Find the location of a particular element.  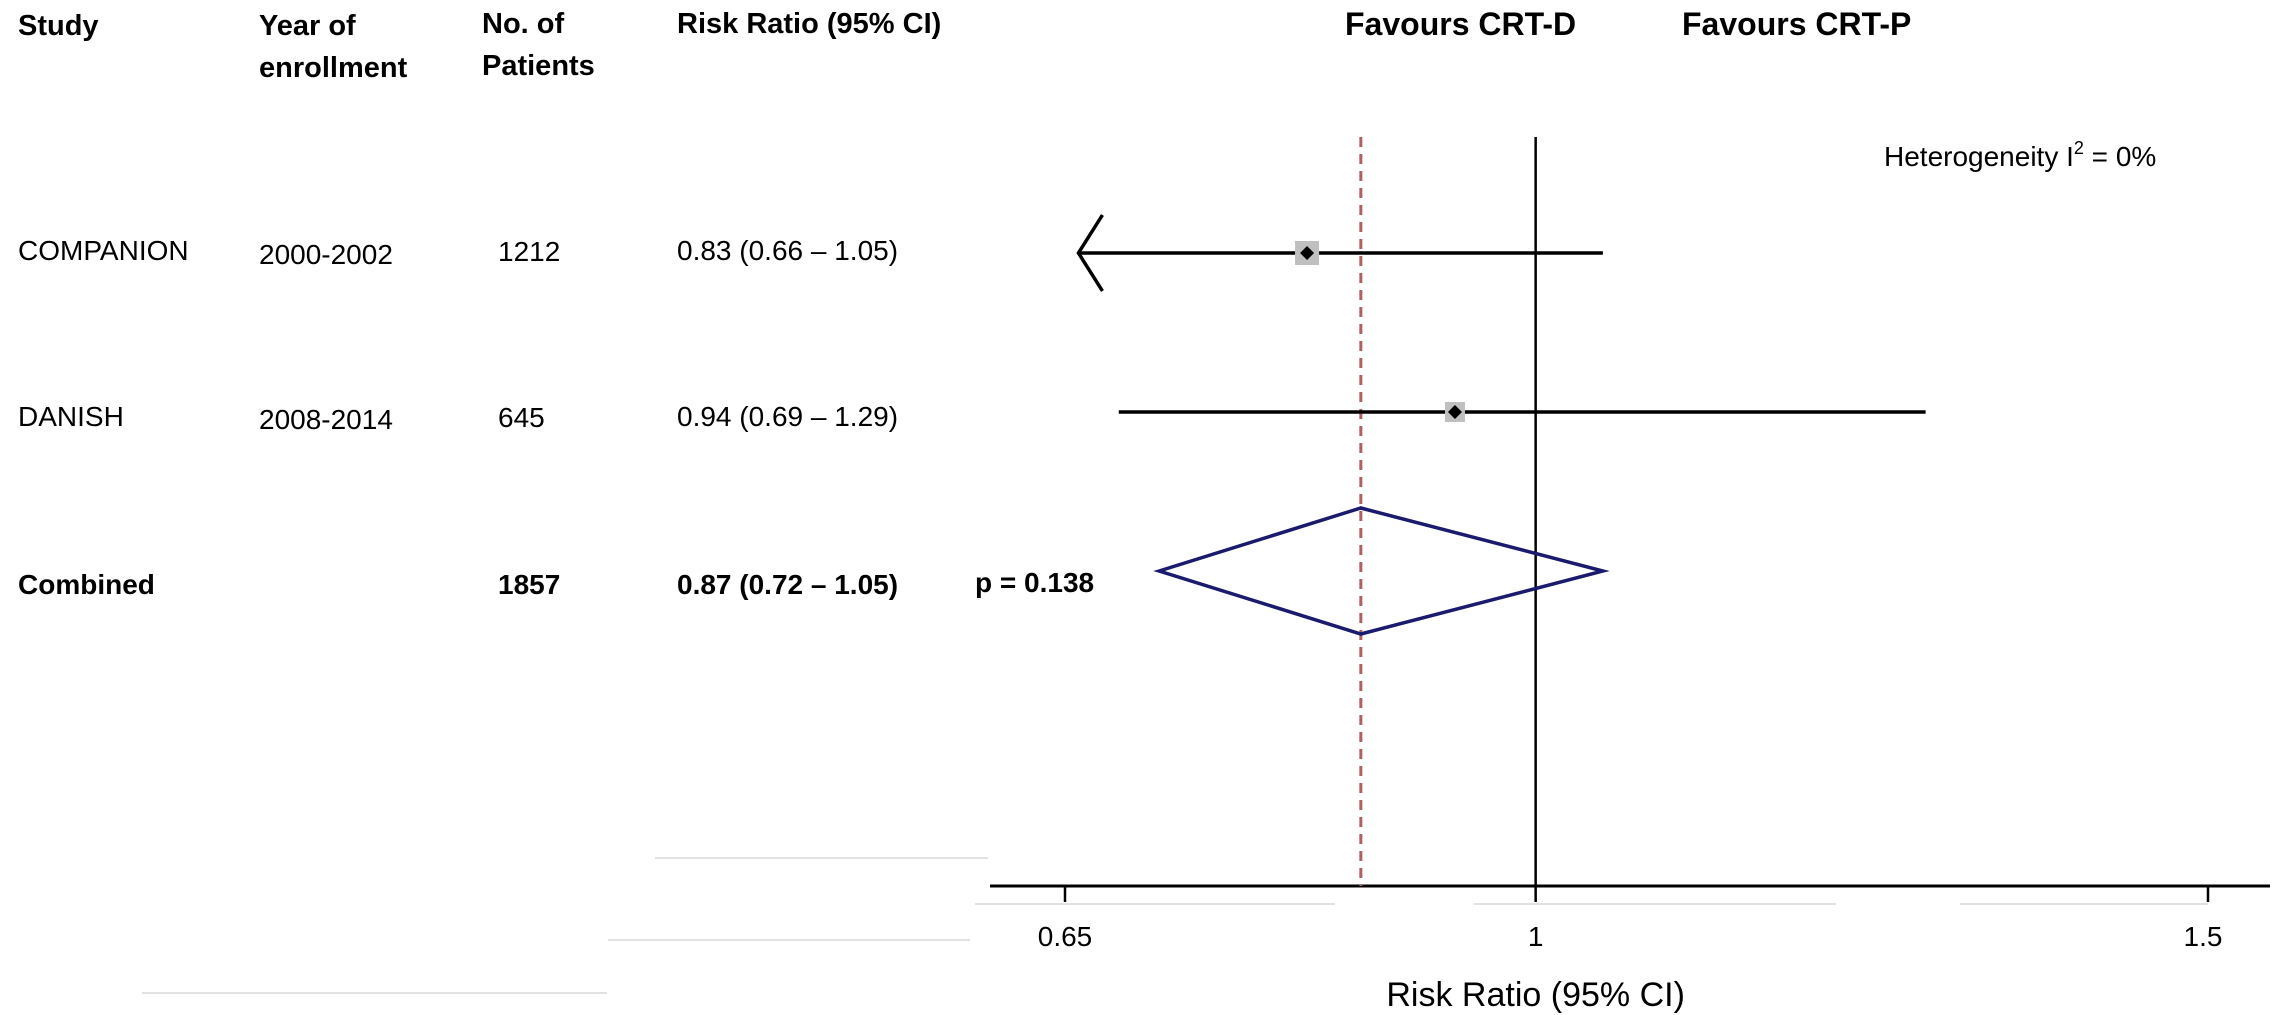

x-axis-title: Risk Ratio (95% CI) is located at coordinates (1535, 995).